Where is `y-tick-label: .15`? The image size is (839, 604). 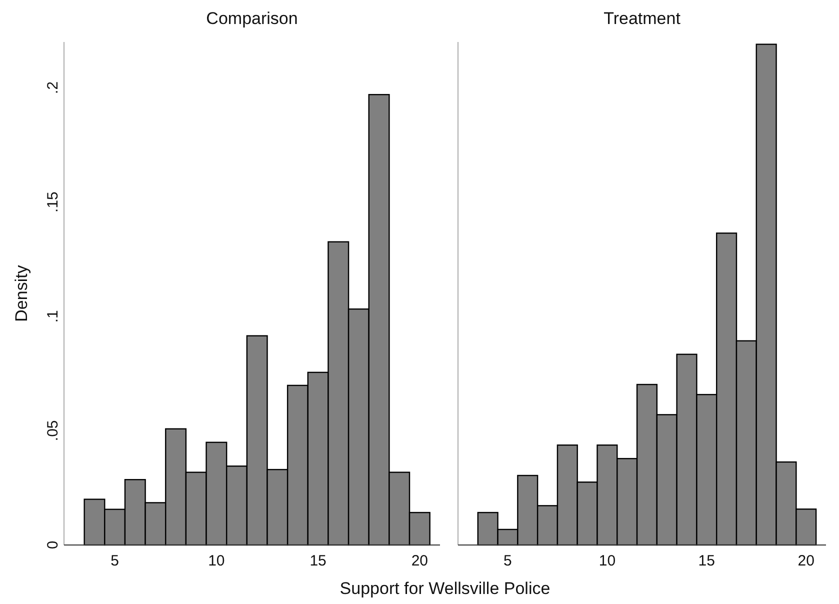
y-tick-label: .15 is located at coordinates (53, 202).